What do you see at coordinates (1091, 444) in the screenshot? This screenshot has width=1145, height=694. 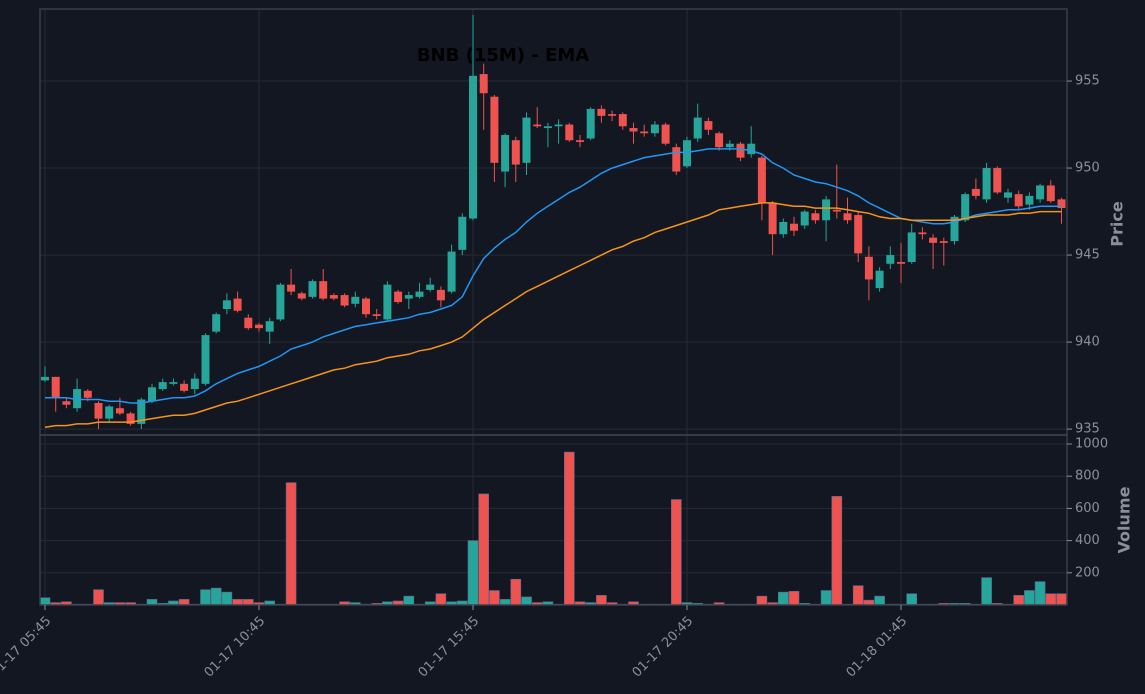 I see `y-tick-label: 1000` at bounding box center [1091, 444].